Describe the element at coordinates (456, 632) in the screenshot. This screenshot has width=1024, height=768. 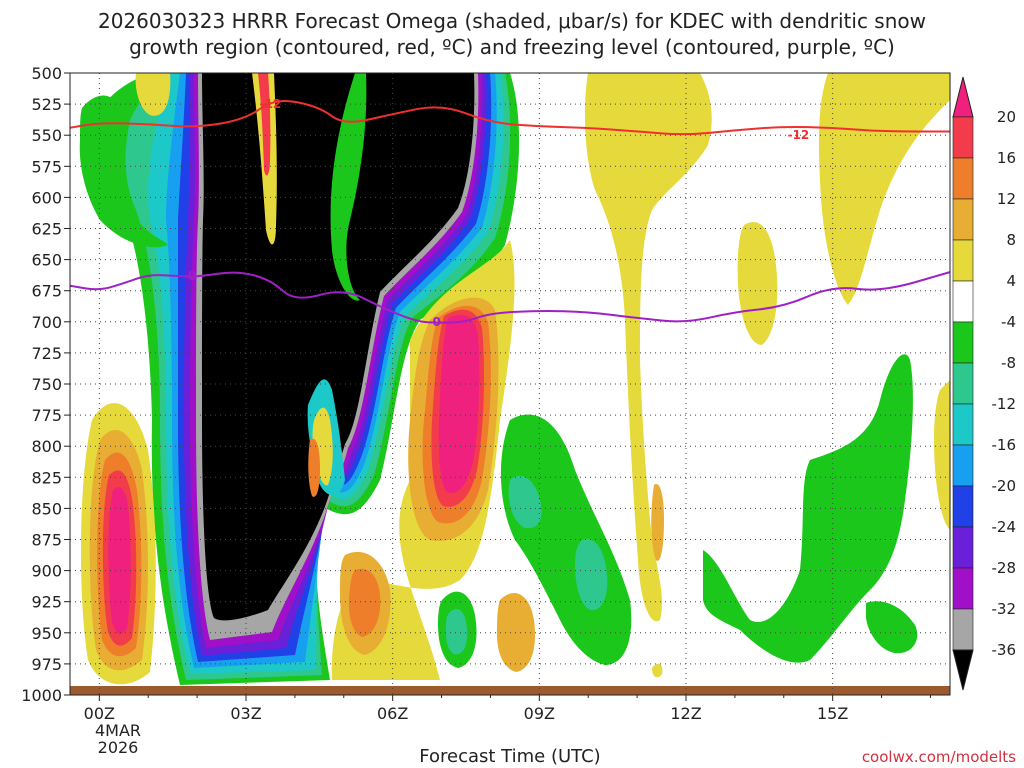
I see `omega-ascent-late-small-core` at that location.